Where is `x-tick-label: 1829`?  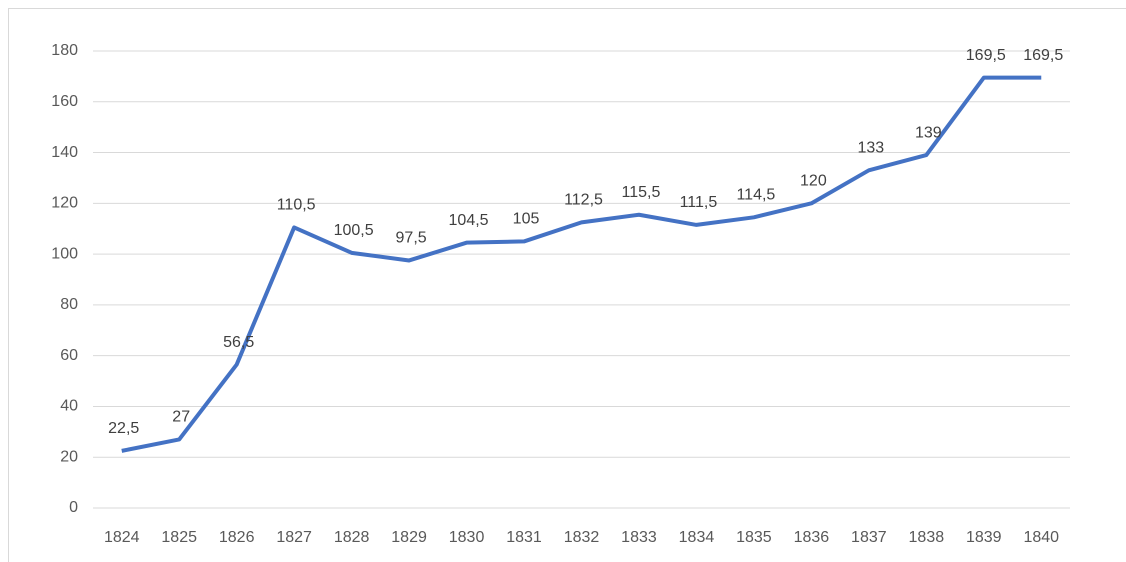 x-tick-label: 1829 is located at coordinates (409, 537).